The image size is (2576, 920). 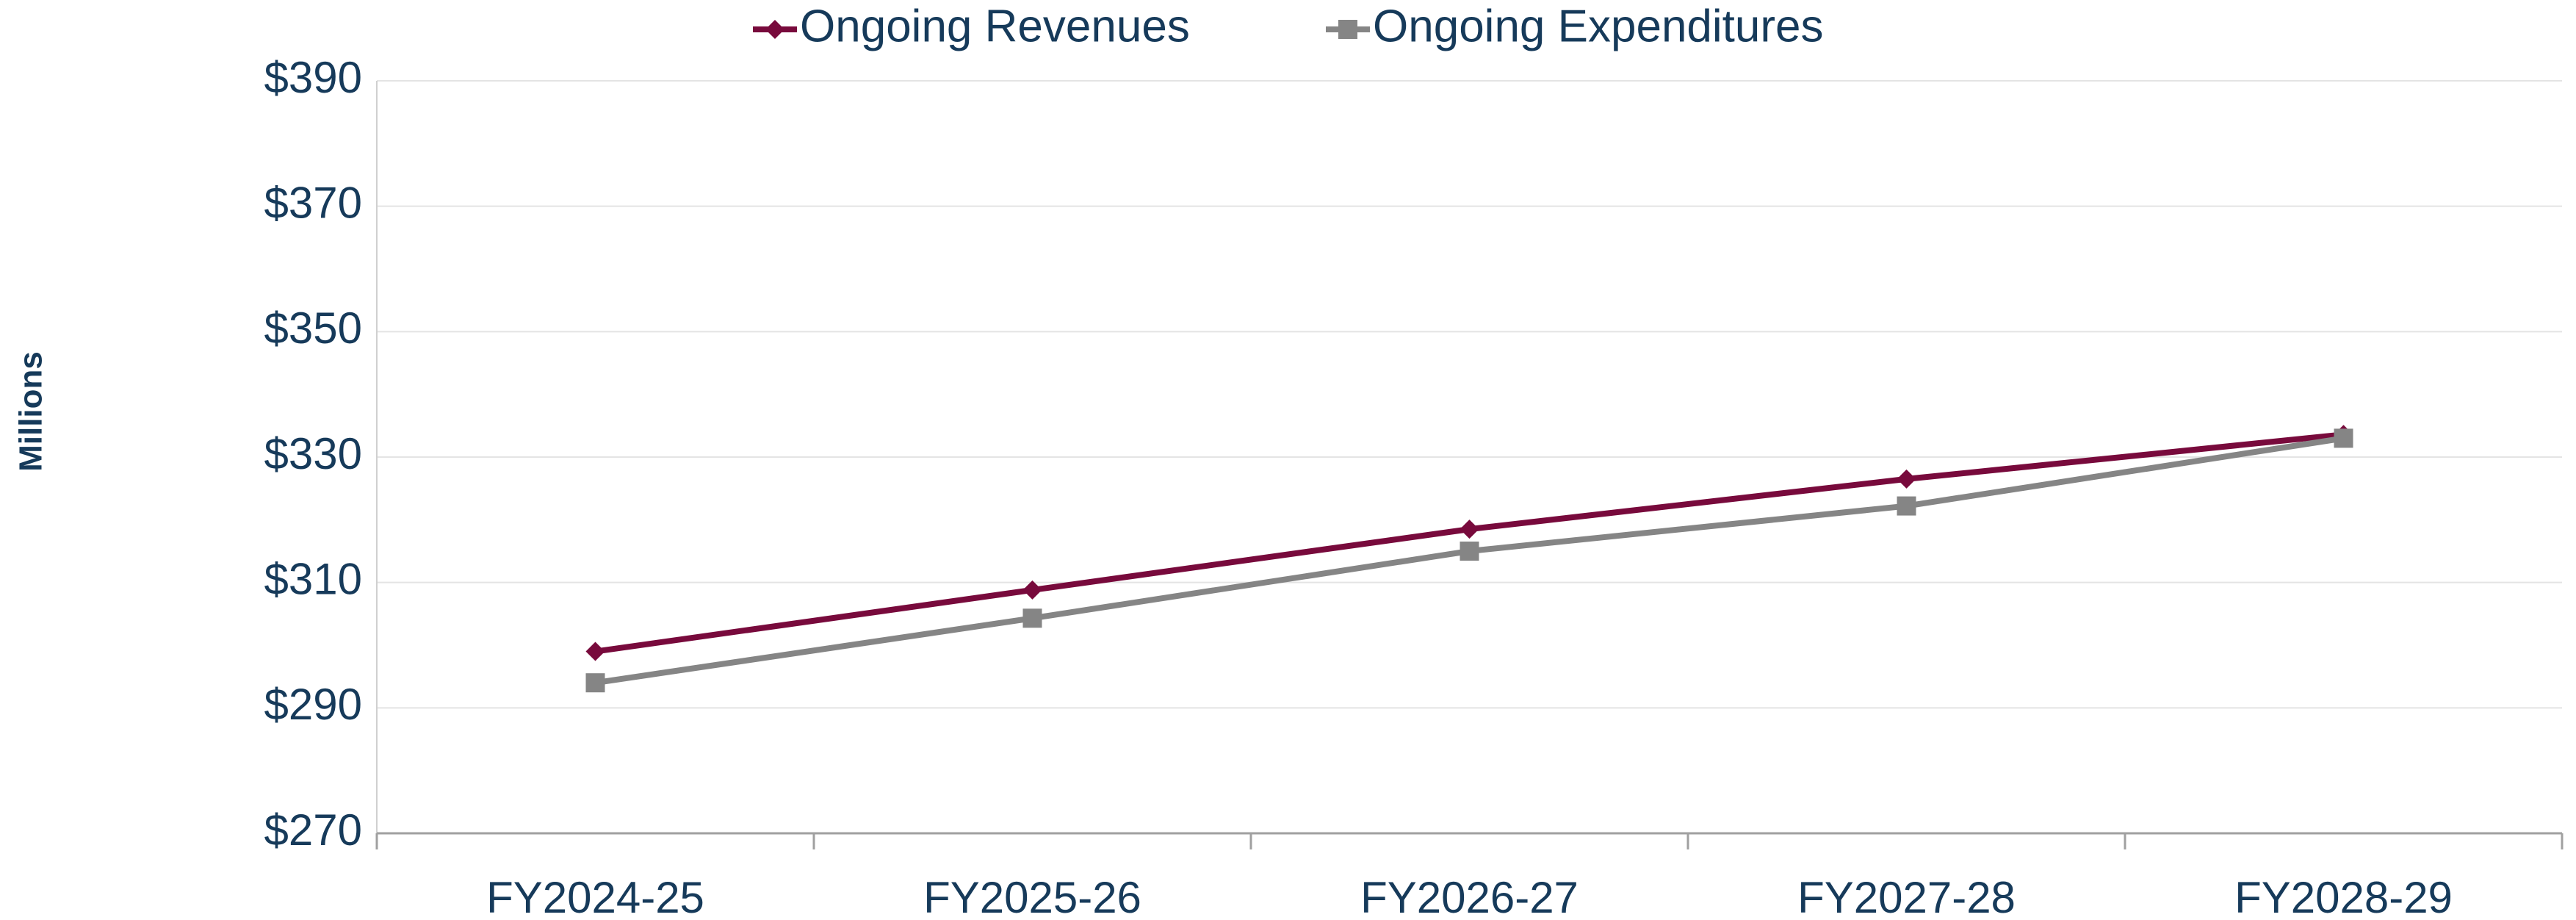 I want to click on x-tick-label: FY2027-28, so click(x=1906, y=896).